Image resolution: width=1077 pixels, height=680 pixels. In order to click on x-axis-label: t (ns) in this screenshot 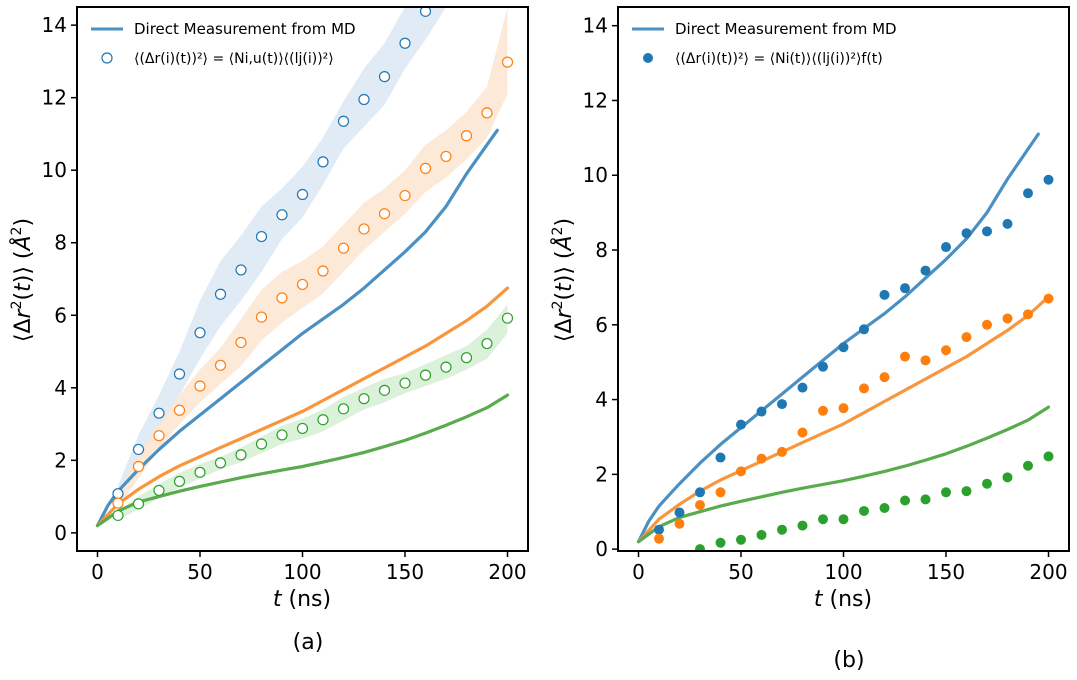, I will do `click(843, 599)`.